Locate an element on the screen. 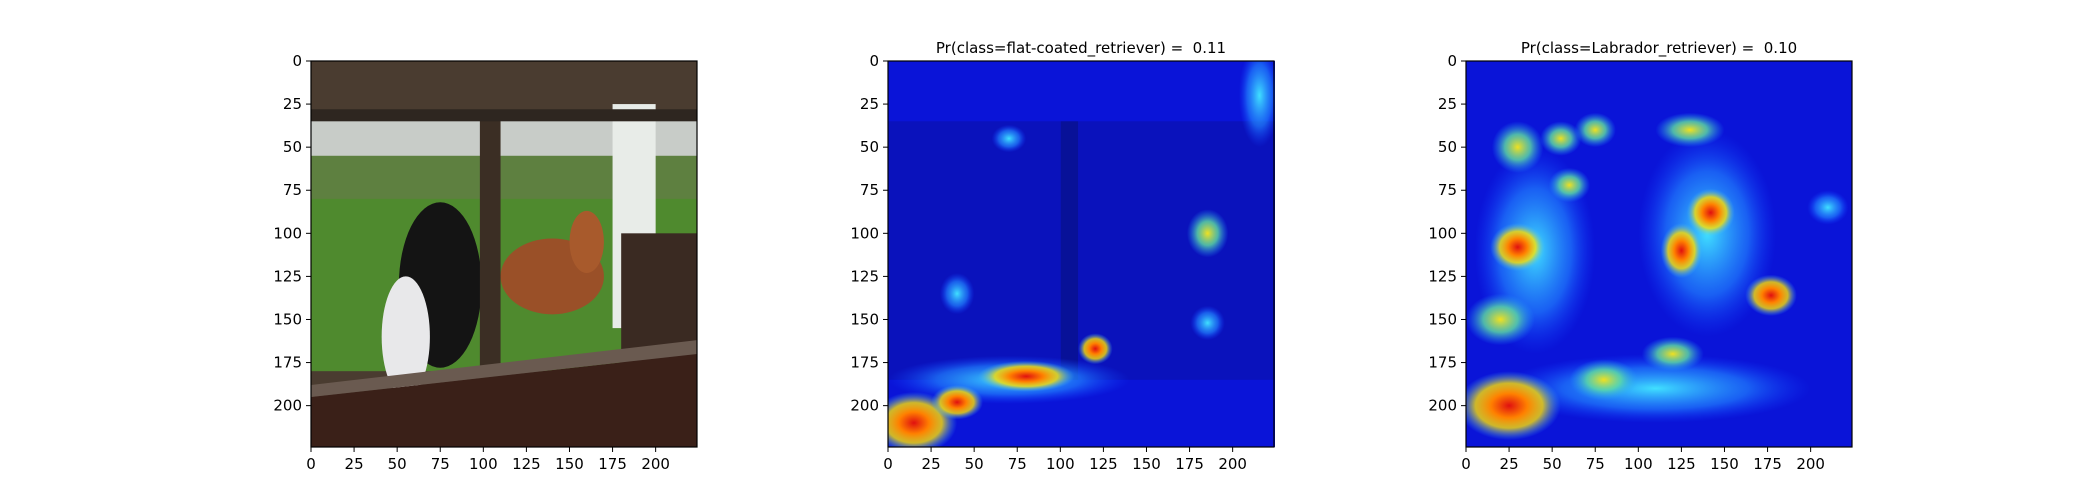 This screenshot has height=504, width=2100. chart-title: Pr(class=flat-coated_retriever) = 0.11 is located at coordinates (1081, 48).